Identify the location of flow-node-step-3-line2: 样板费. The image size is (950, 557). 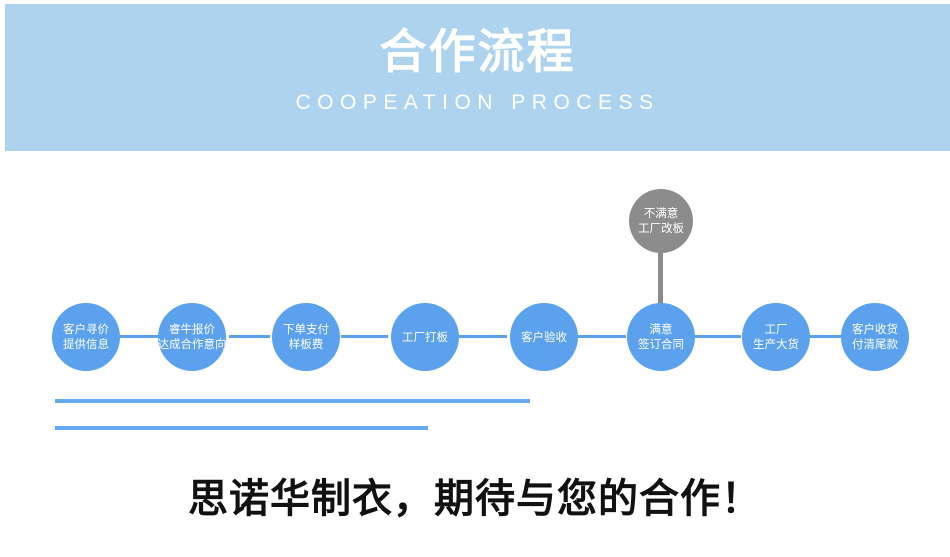
(306, 344).